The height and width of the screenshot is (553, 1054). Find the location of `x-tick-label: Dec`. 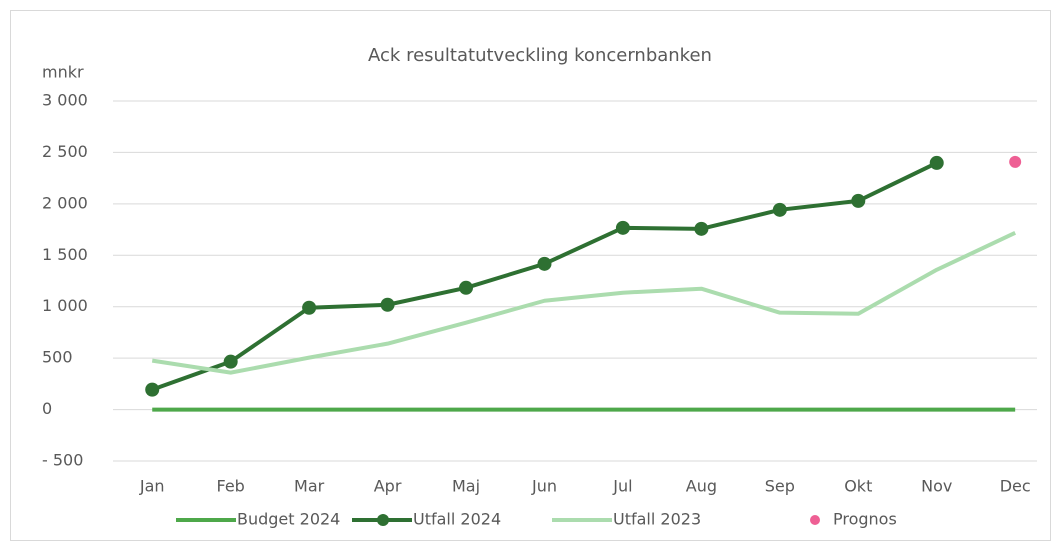

x-tick-label: Dec is located at coordinates (1015, 486).